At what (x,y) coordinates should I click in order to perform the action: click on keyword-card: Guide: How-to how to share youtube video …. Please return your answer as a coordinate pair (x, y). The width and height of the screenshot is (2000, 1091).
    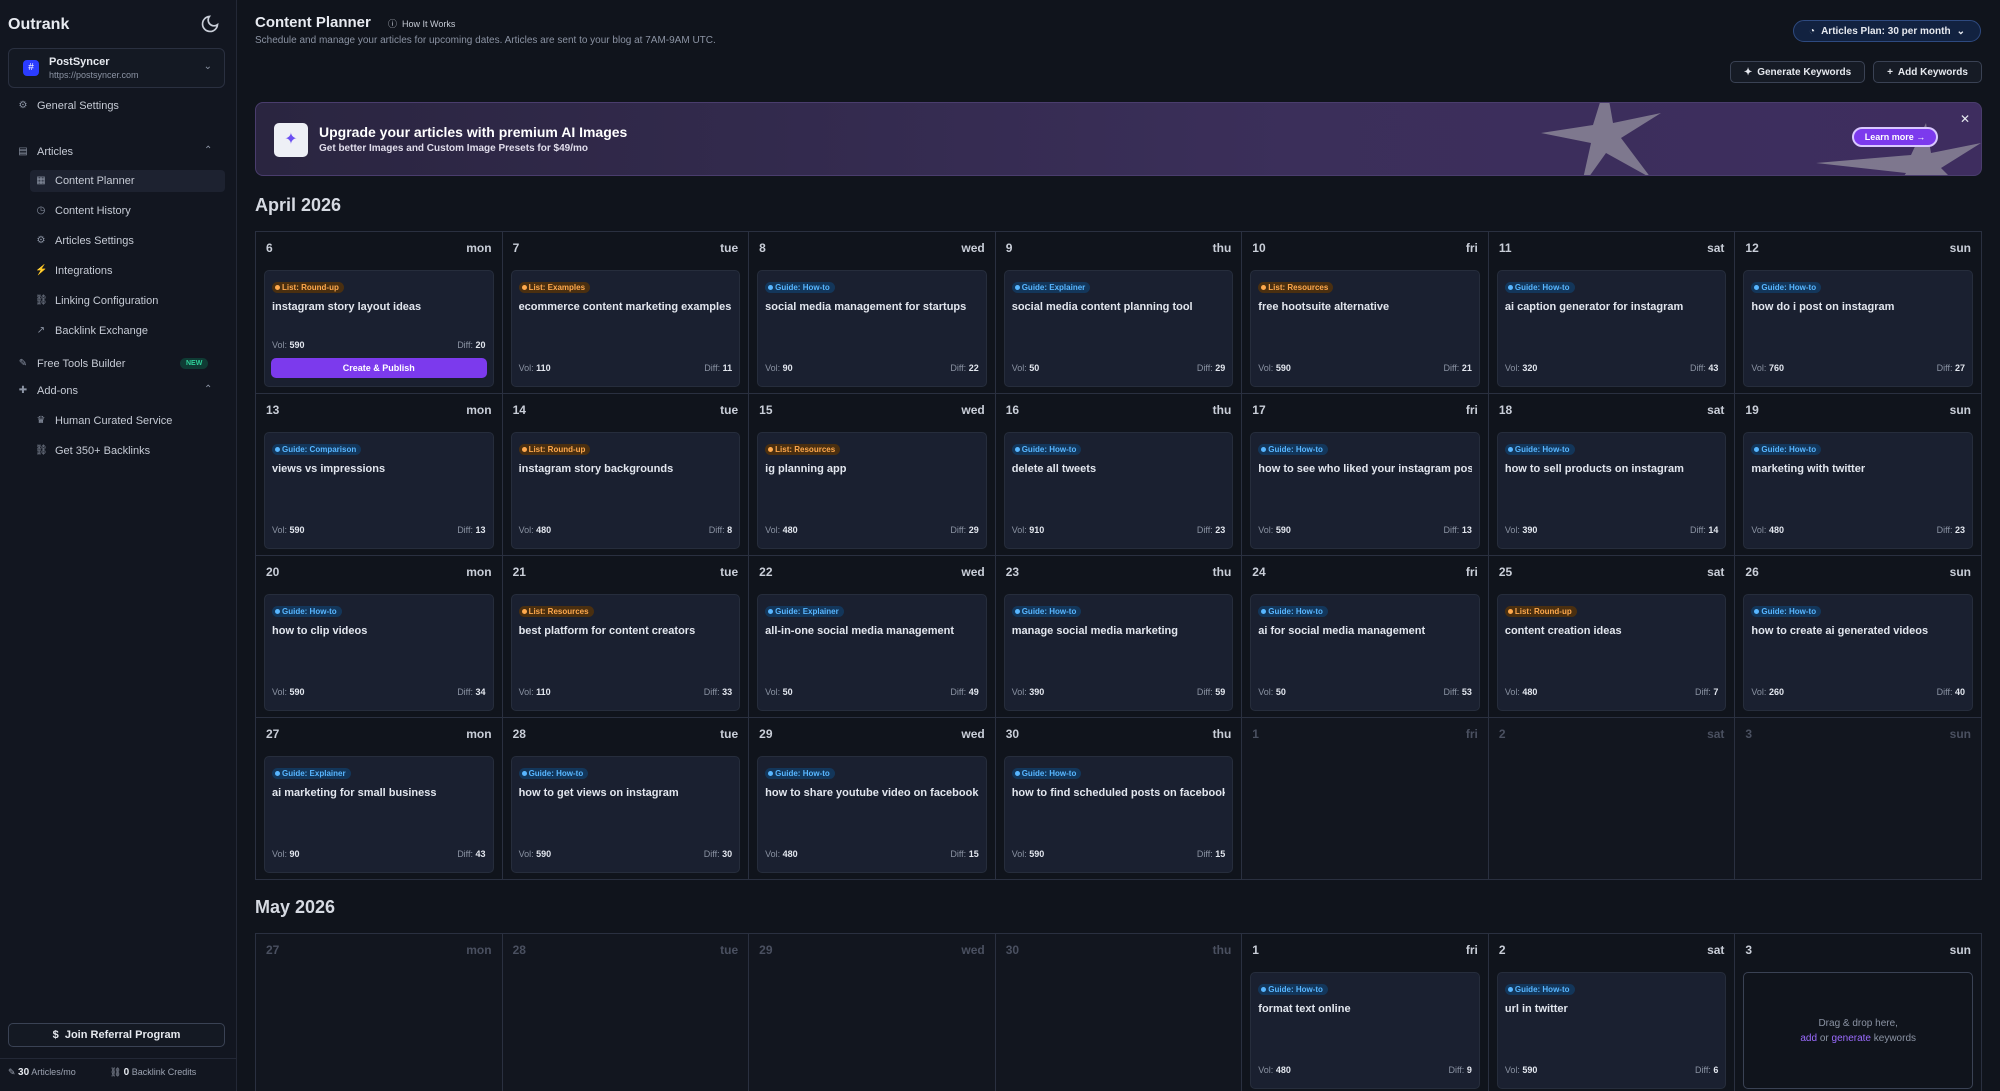
    Looking at the image, I should click on (872, 814).